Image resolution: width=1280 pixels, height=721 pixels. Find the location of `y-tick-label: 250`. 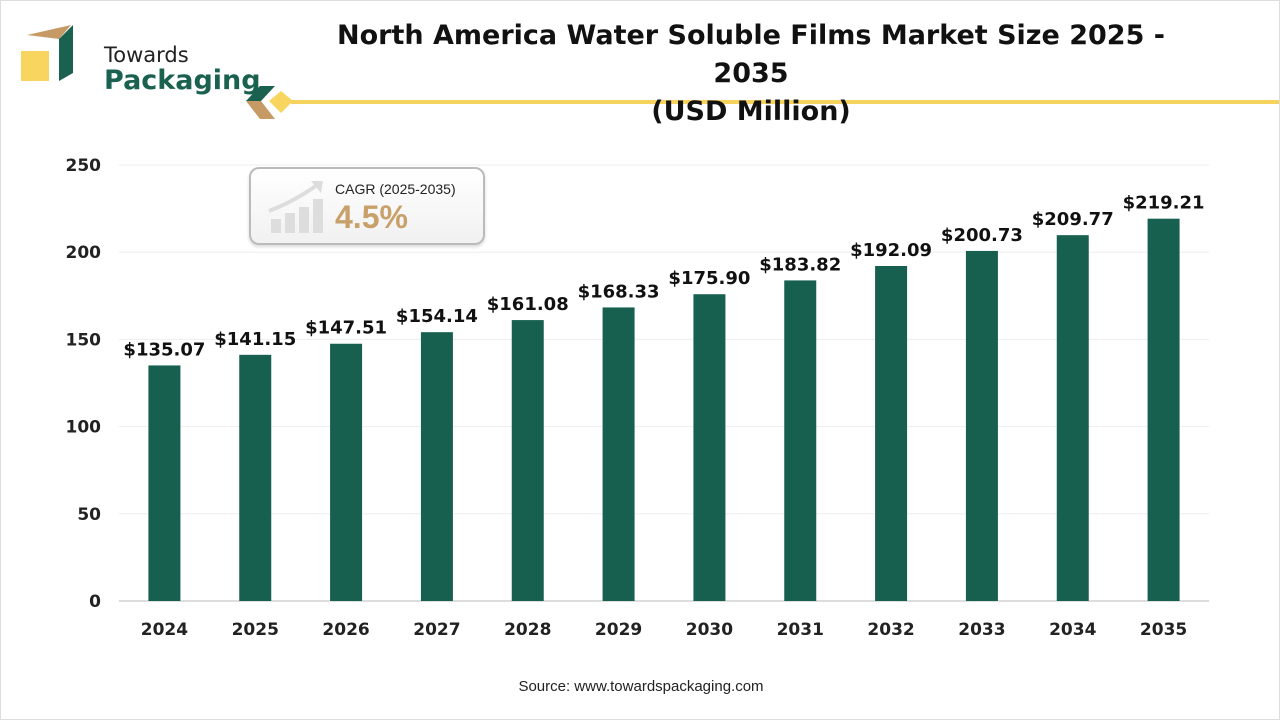

y-tick-label: 250 is located at coordinates (84, 166).